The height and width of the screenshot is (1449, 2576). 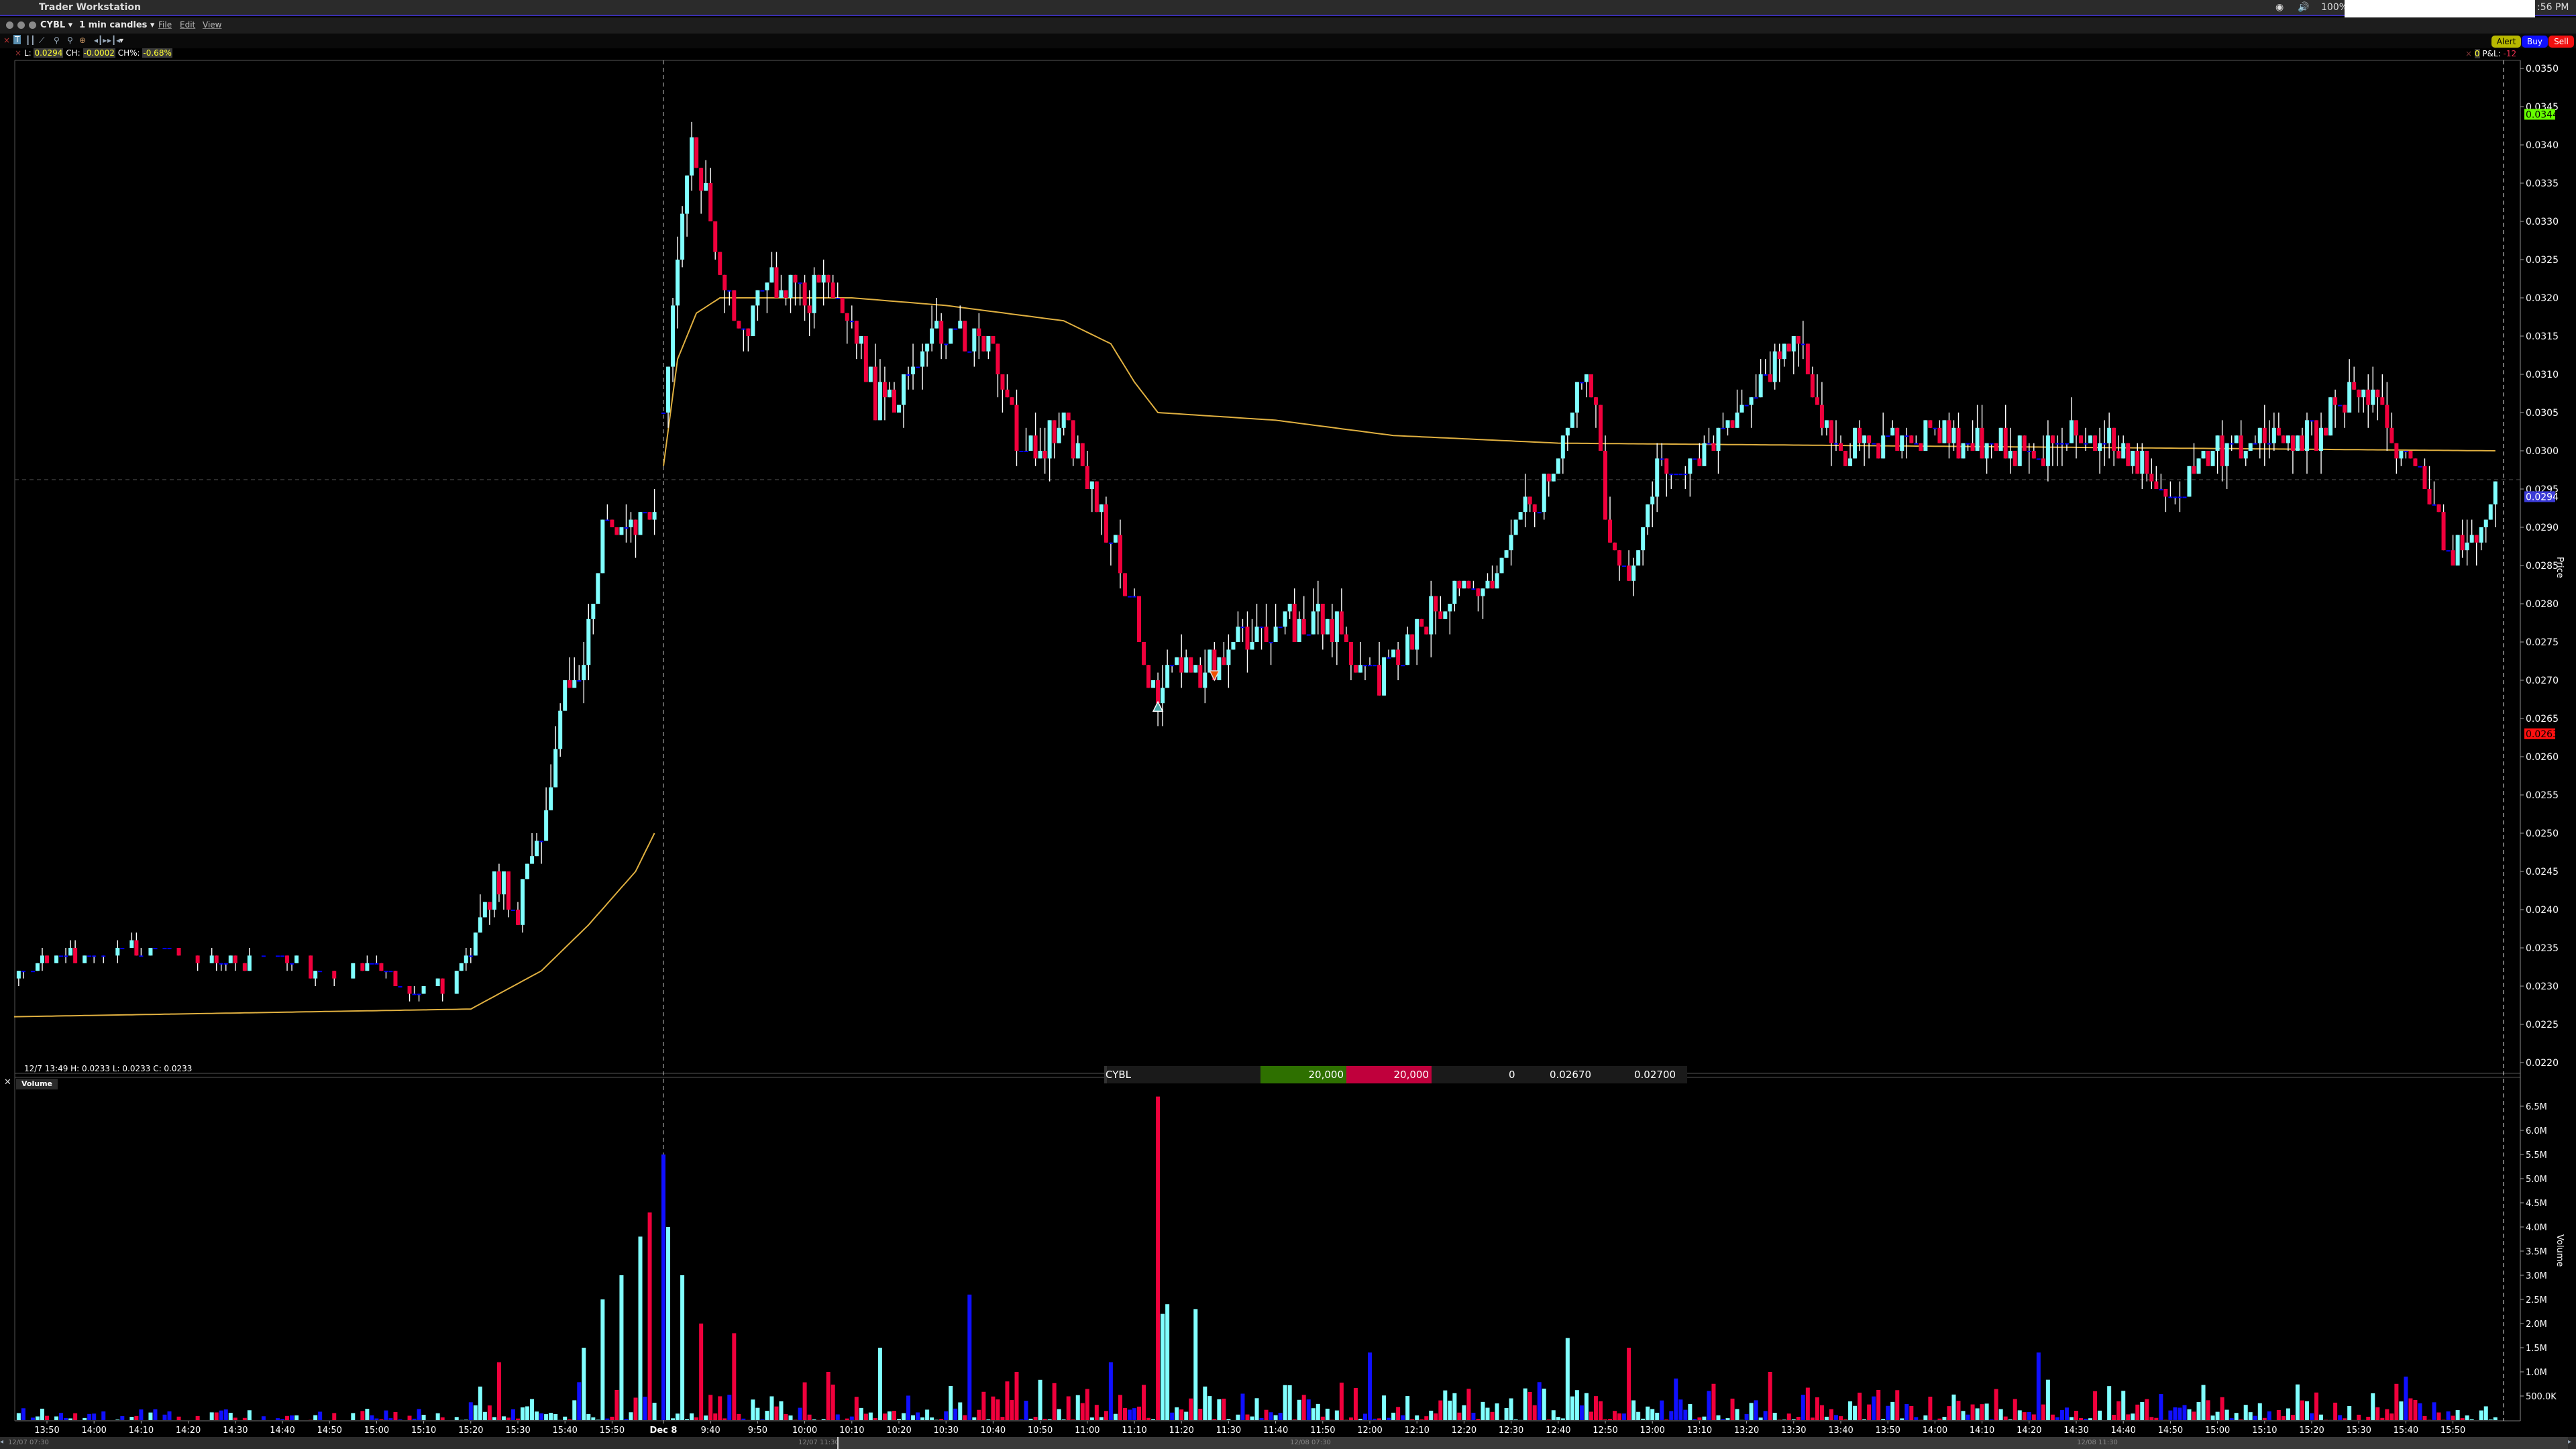 What do you see at coordinates (30, 40) in the screenshot?
I see `bars-icon: ┃┃` at bounding box center [30, 40].